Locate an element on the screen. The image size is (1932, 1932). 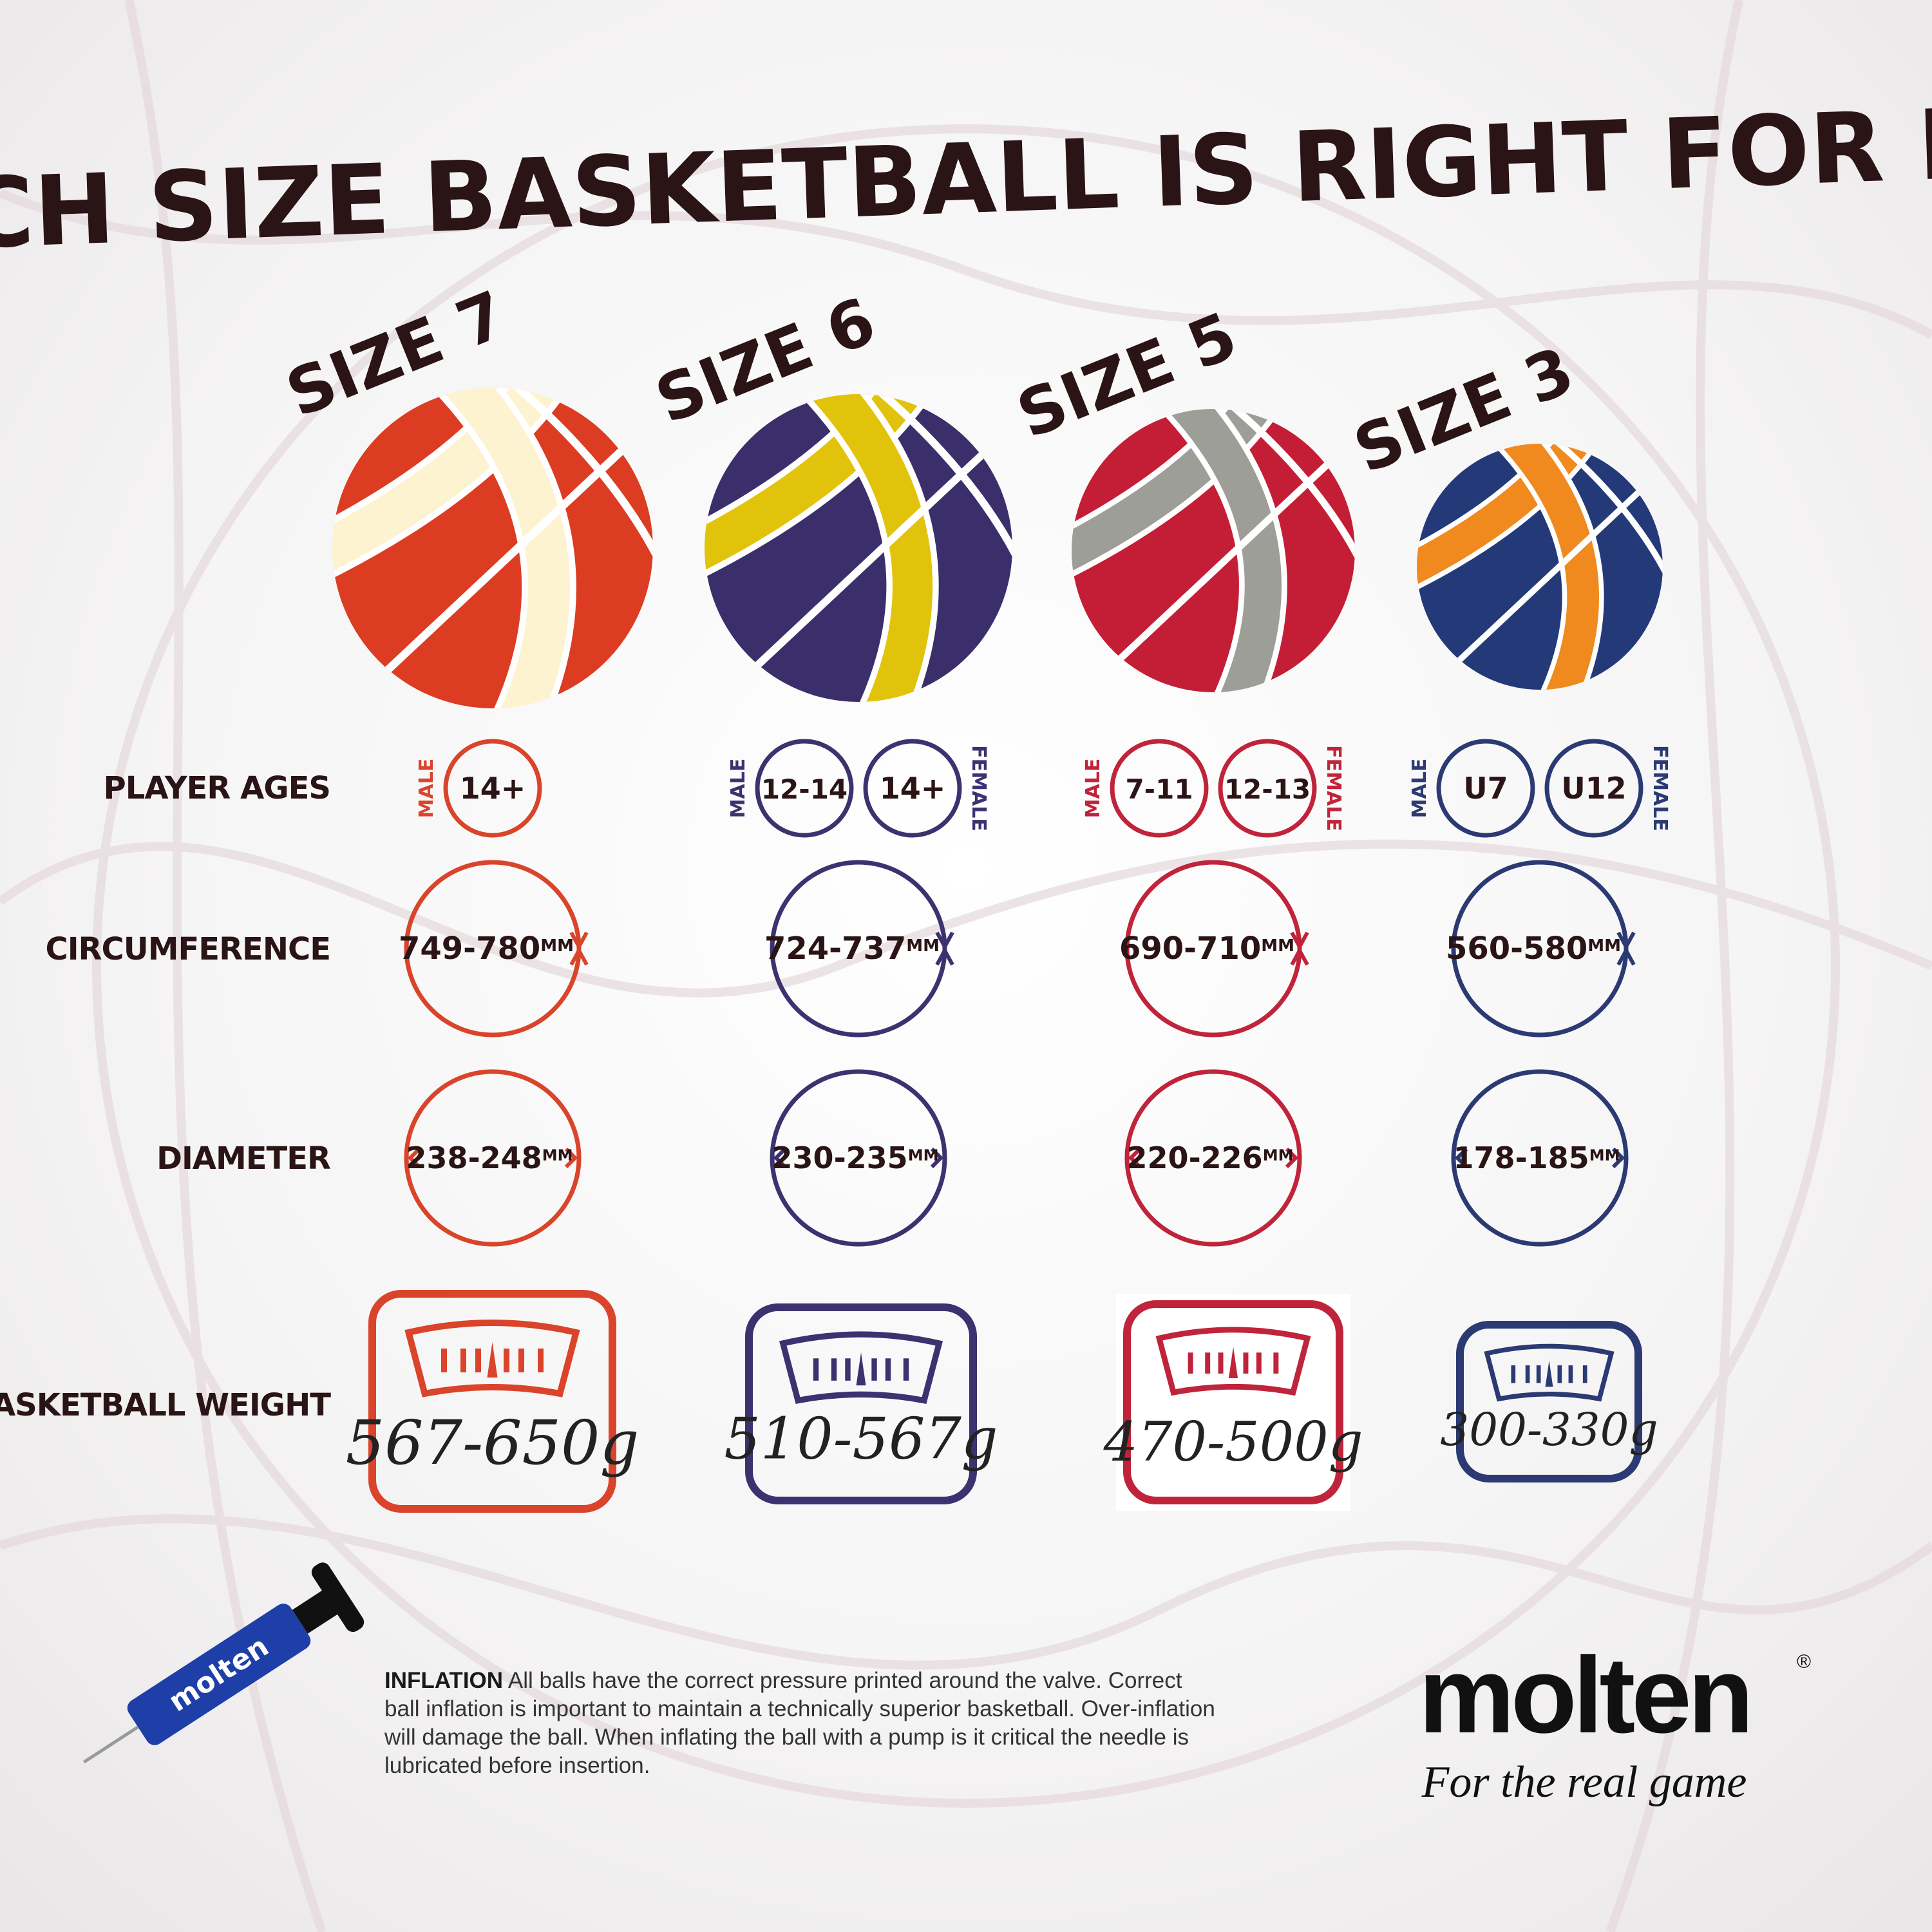
value: 560-580 is located at coordinates (1516, 949).